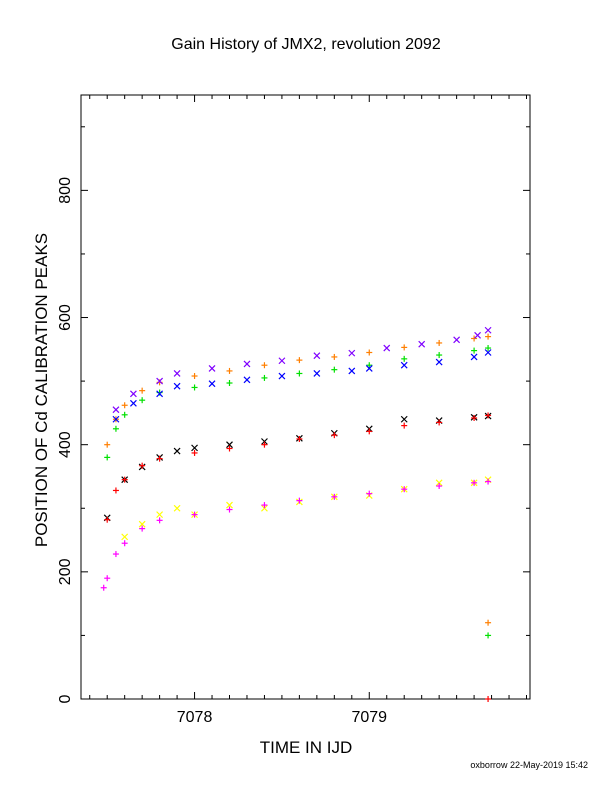 This screenshot has width=612, height=792. I want to click on y-tick-label: 800, so click(65, 190).